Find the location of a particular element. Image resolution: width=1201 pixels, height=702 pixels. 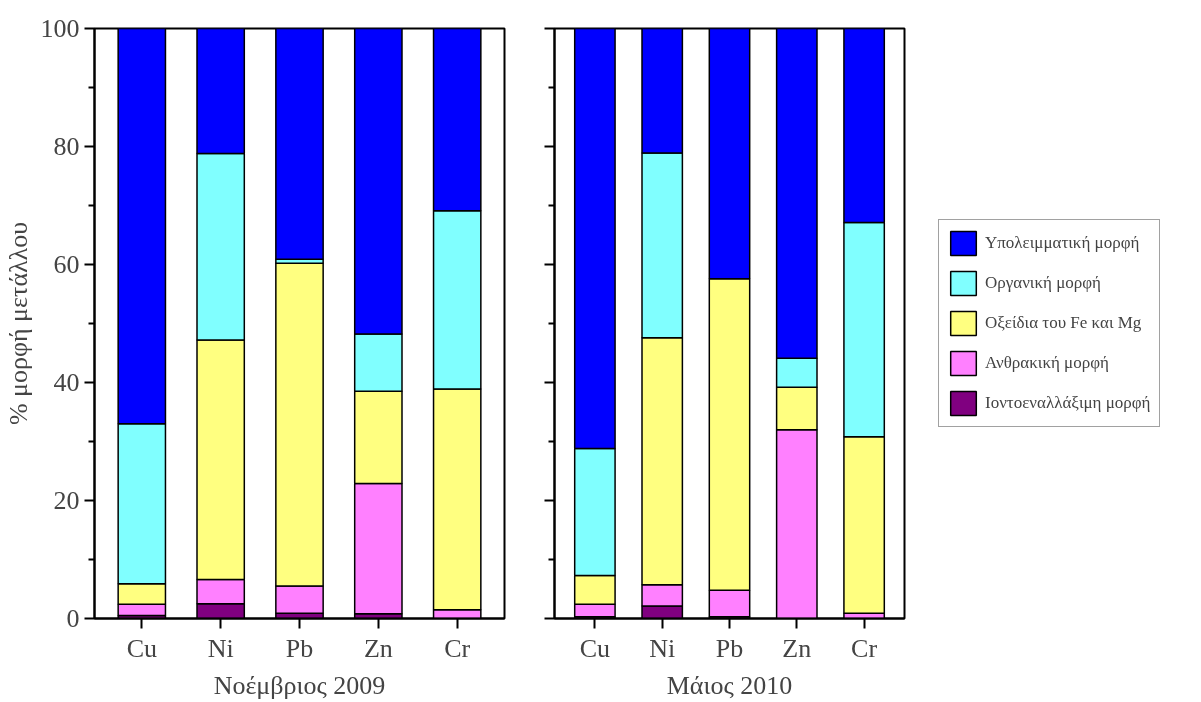

y-axis-title: % μορφή μετάλλου is located at coordinates (18, 323).